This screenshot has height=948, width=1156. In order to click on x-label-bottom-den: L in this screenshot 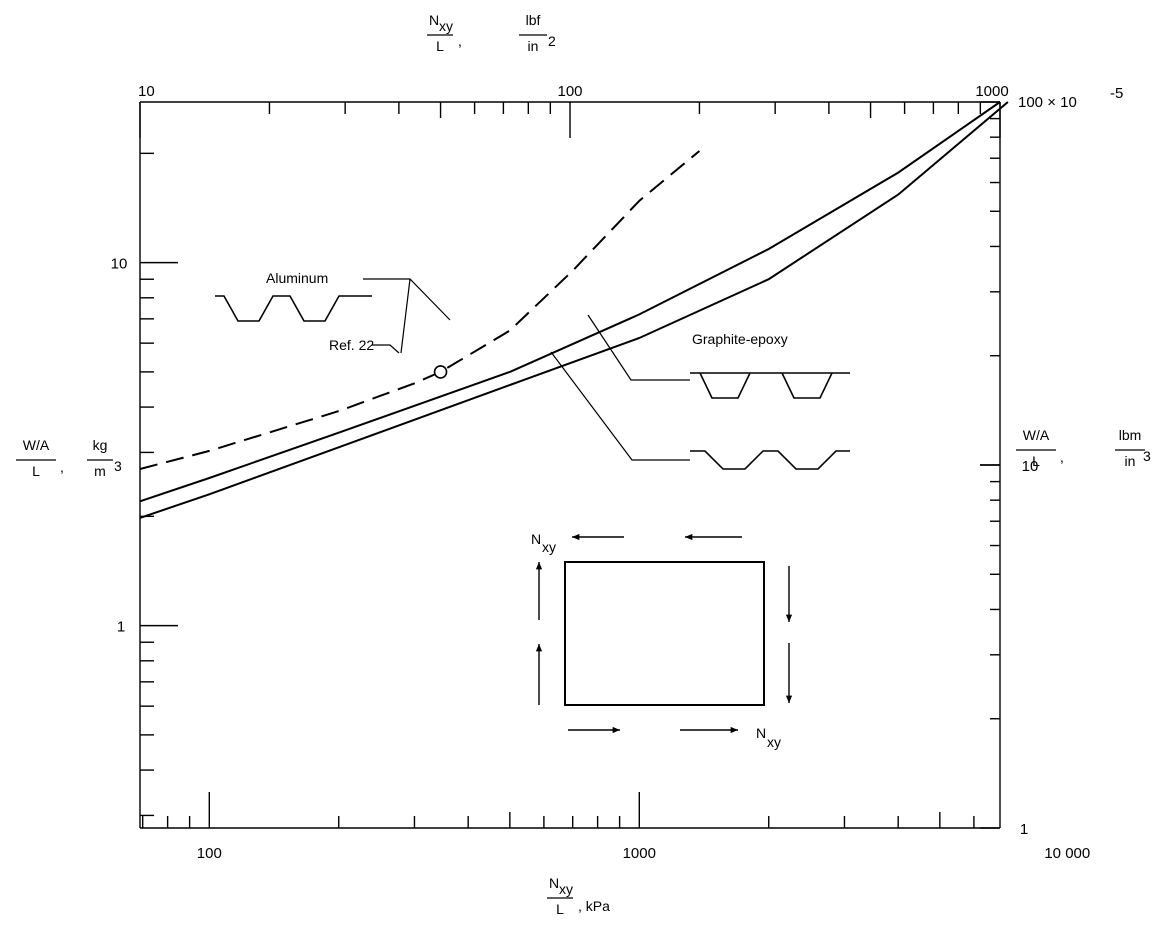, I will do `click(560, 909)`.